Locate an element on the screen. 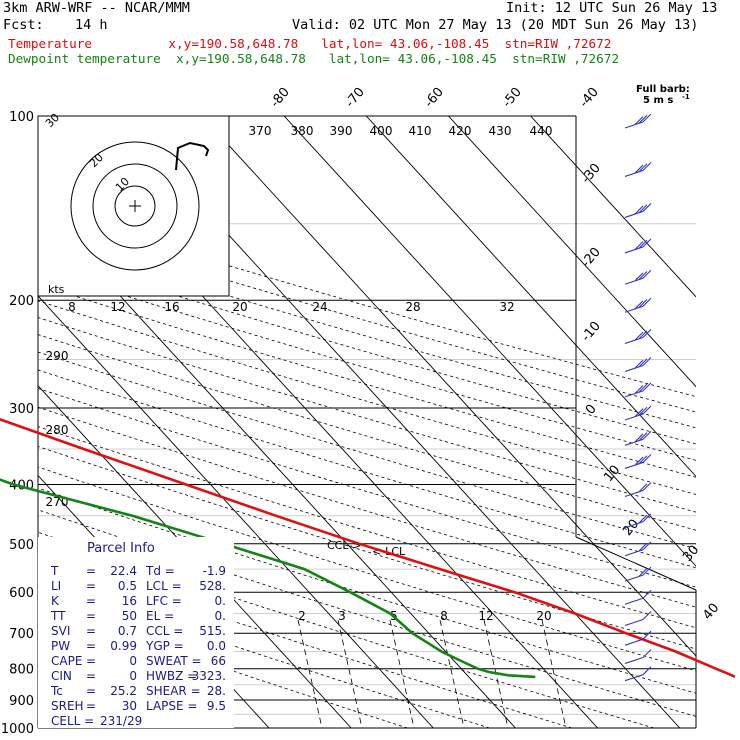 The image size is (740, 740). parcel-value: 16 is located at coordinates (129, 601).